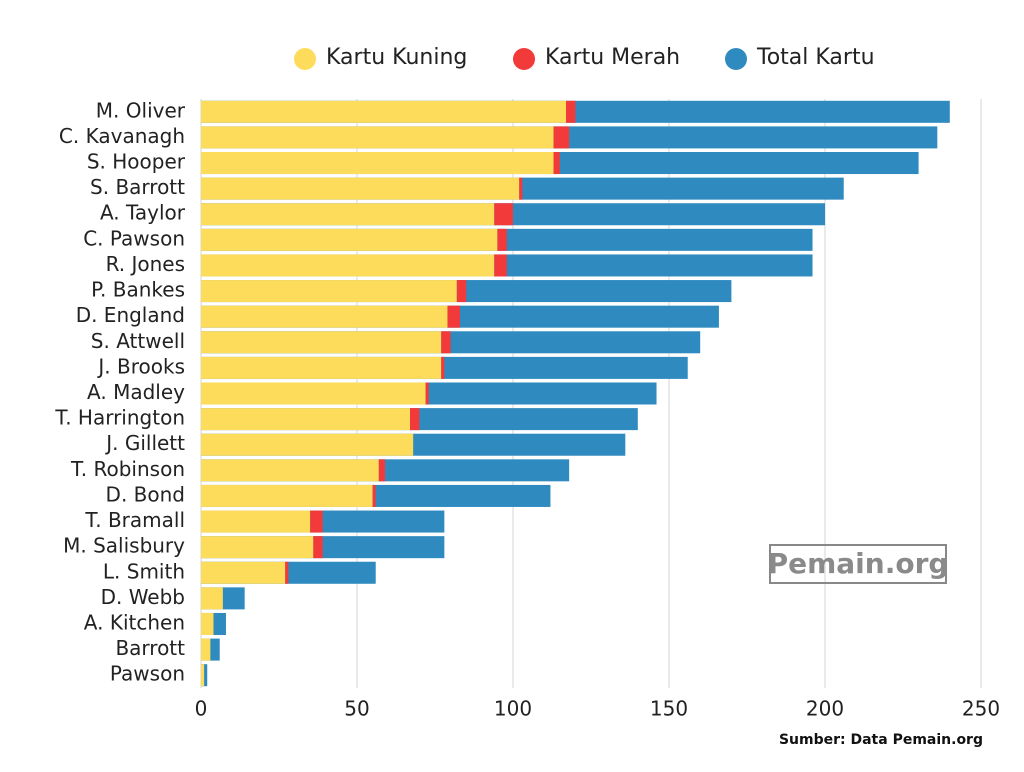 Image resolution: width=1024 pixels, height=772 pixels. What do you see at coordinates (147, 674) in the screenshot?
I see `y-tick-label: Pawson` at bounding box center [147, 674].